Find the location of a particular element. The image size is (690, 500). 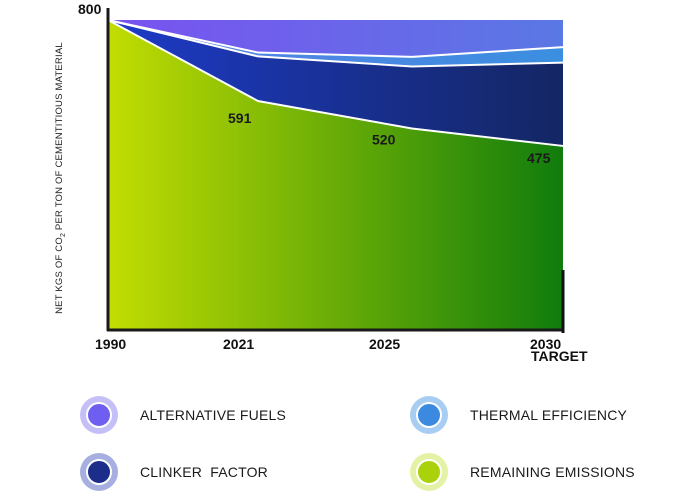

remaining-emissions-swatch is located at coordinates (429, 472).